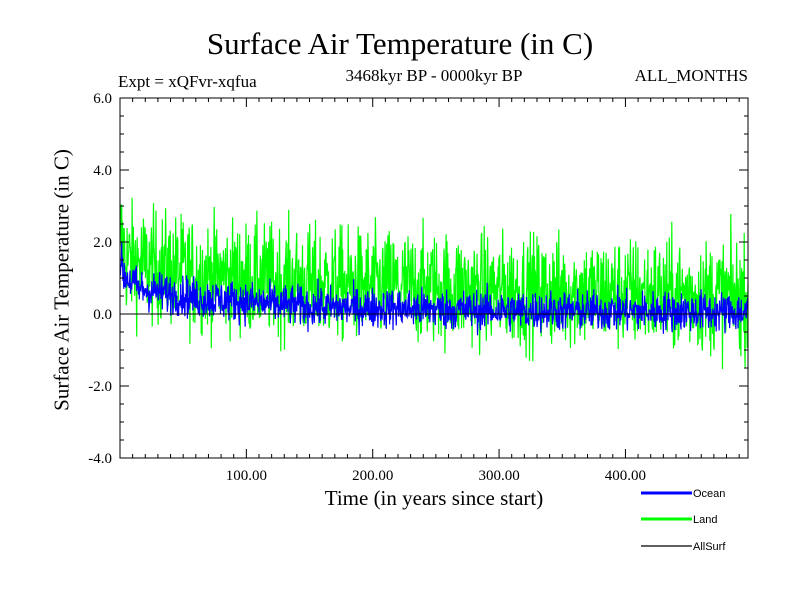 This screenshot has height=600, width=800. Describe the element at coordinates (679, 520) in the screenshot. I see `legend-item-land: Land` at that location.